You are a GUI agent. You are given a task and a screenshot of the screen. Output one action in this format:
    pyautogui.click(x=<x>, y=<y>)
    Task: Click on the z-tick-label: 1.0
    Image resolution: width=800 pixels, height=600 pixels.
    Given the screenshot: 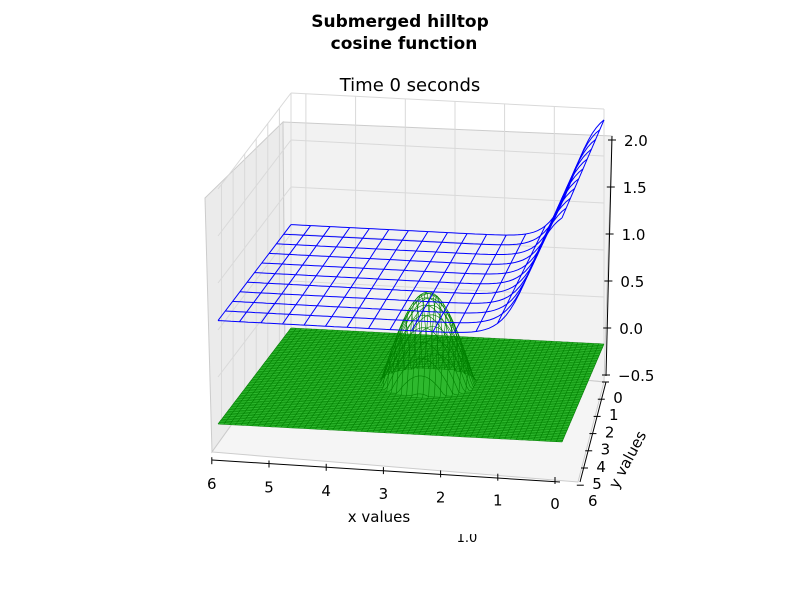 What is the action you would take?
    pyautogui.click(x=634, y=235)
    